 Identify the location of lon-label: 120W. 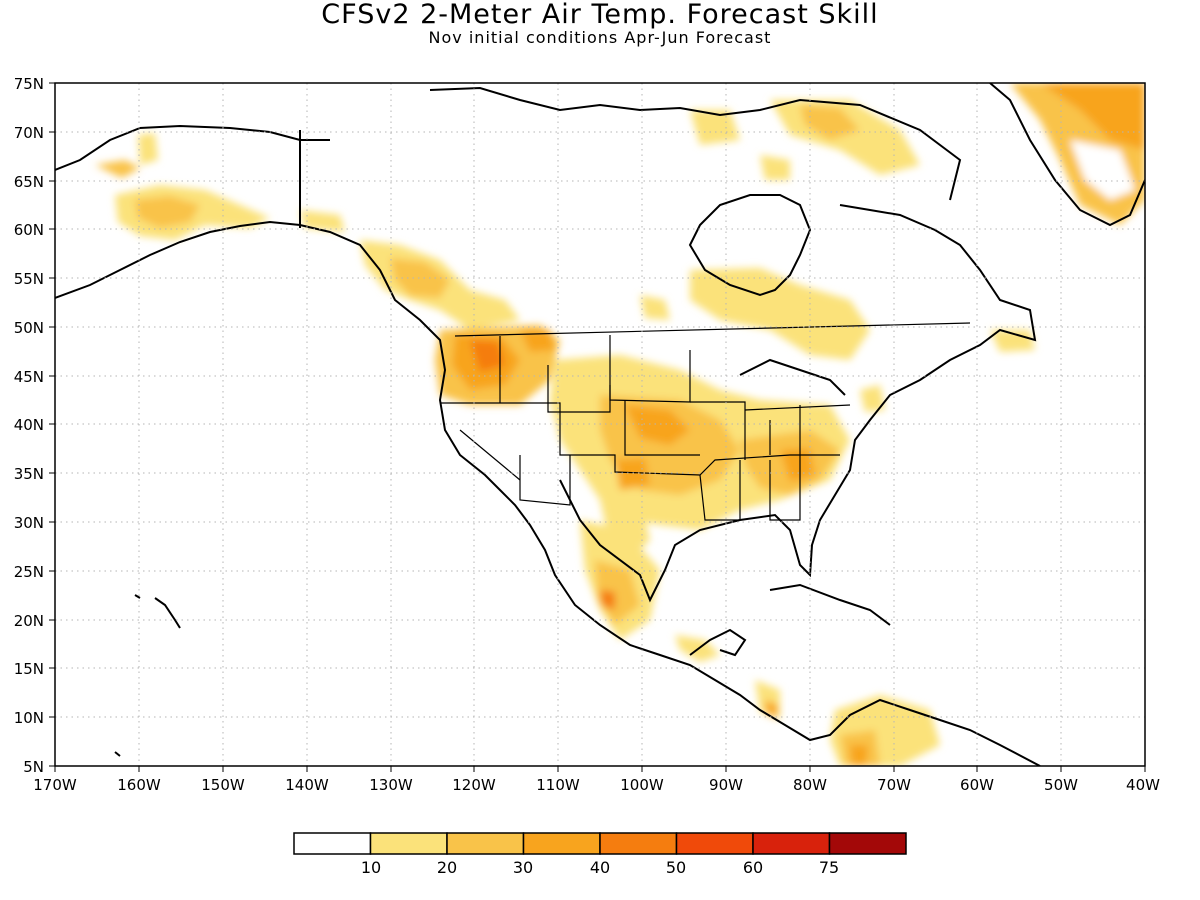
(474, 785).